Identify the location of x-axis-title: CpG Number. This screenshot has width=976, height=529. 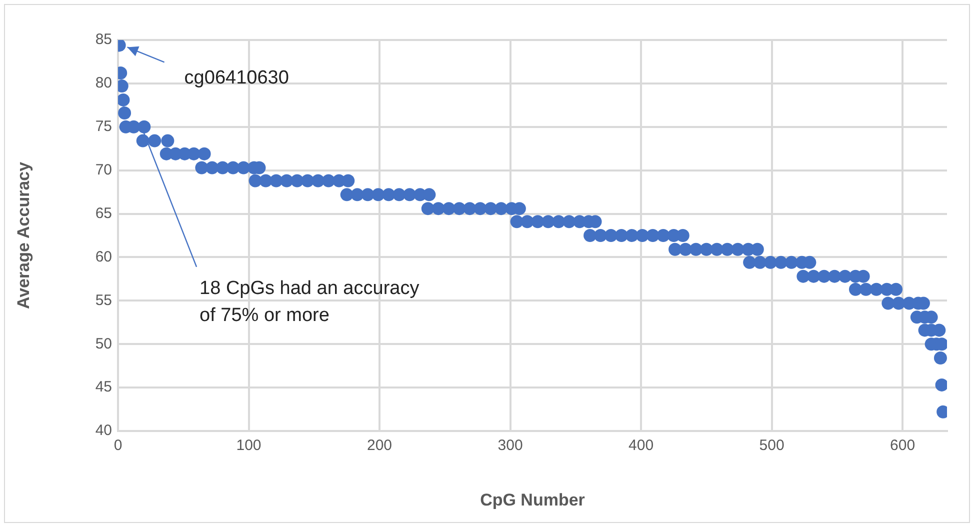
(533, 500).